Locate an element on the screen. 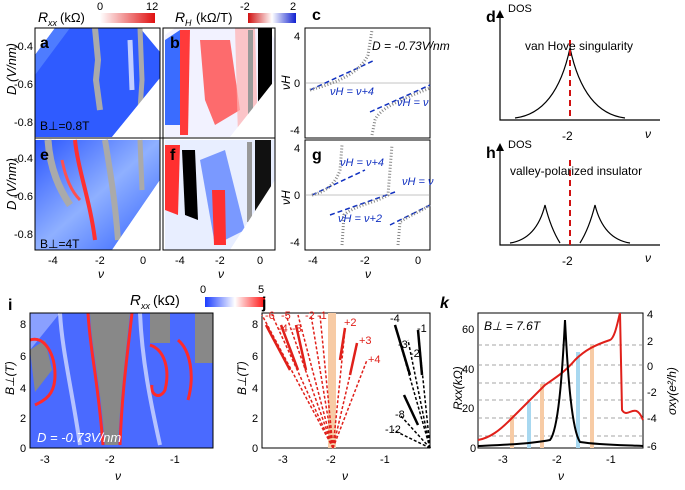 This screenshot has width=685, height=490. ytick: 6 is located at coordinates (23, 357).